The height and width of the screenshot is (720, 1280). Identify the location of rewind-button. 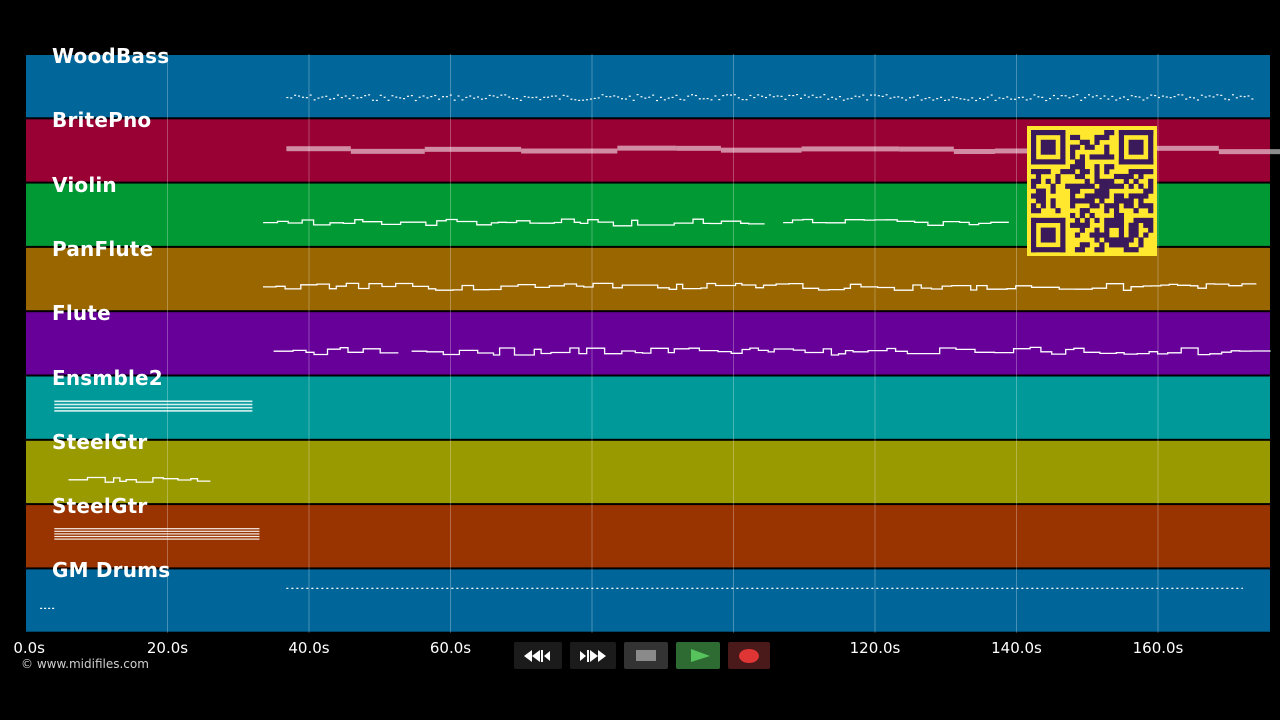
(538, 655).